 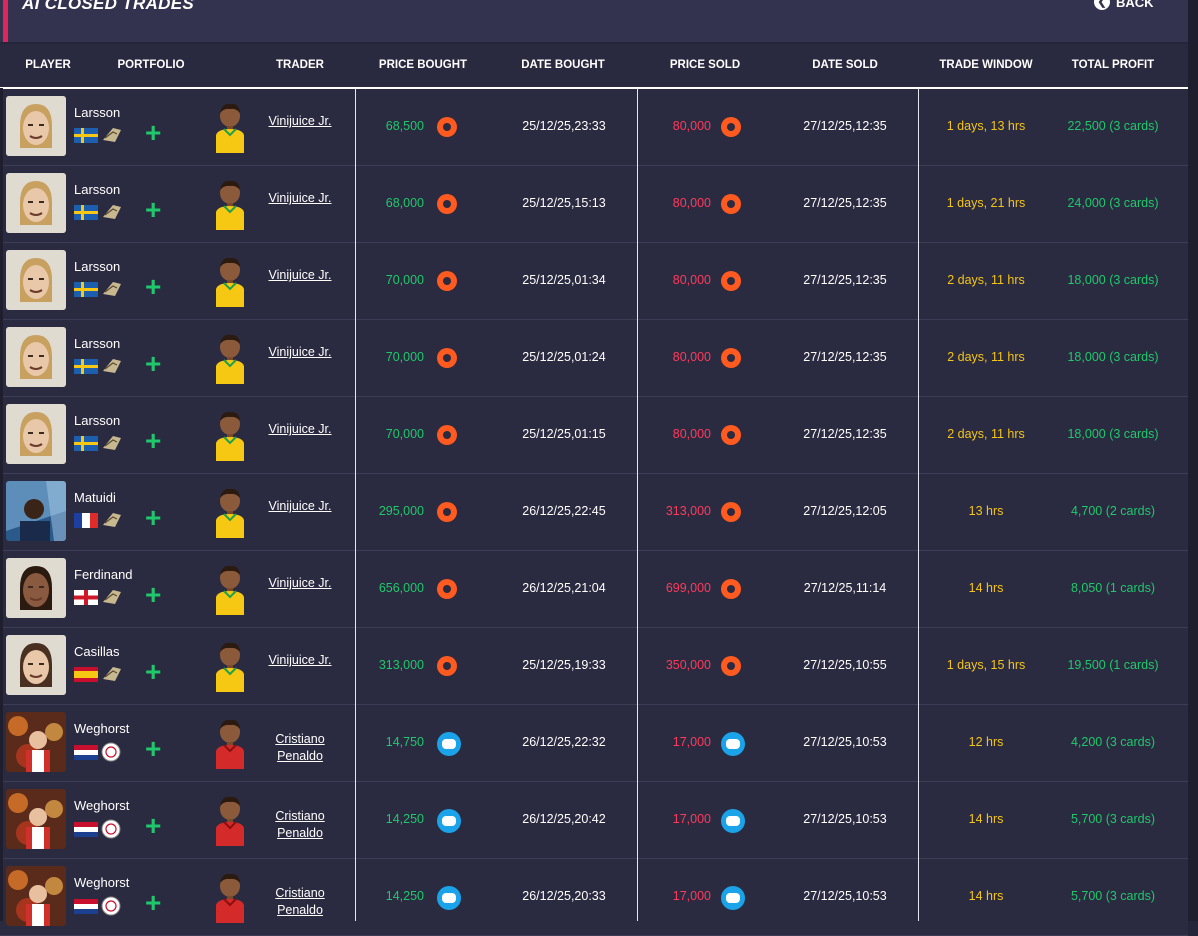 What do you see at coordinates (845, 665) in the screenshot?
I see `date-sold: 27/12/25,10:55` at bounding box center [845, 665].